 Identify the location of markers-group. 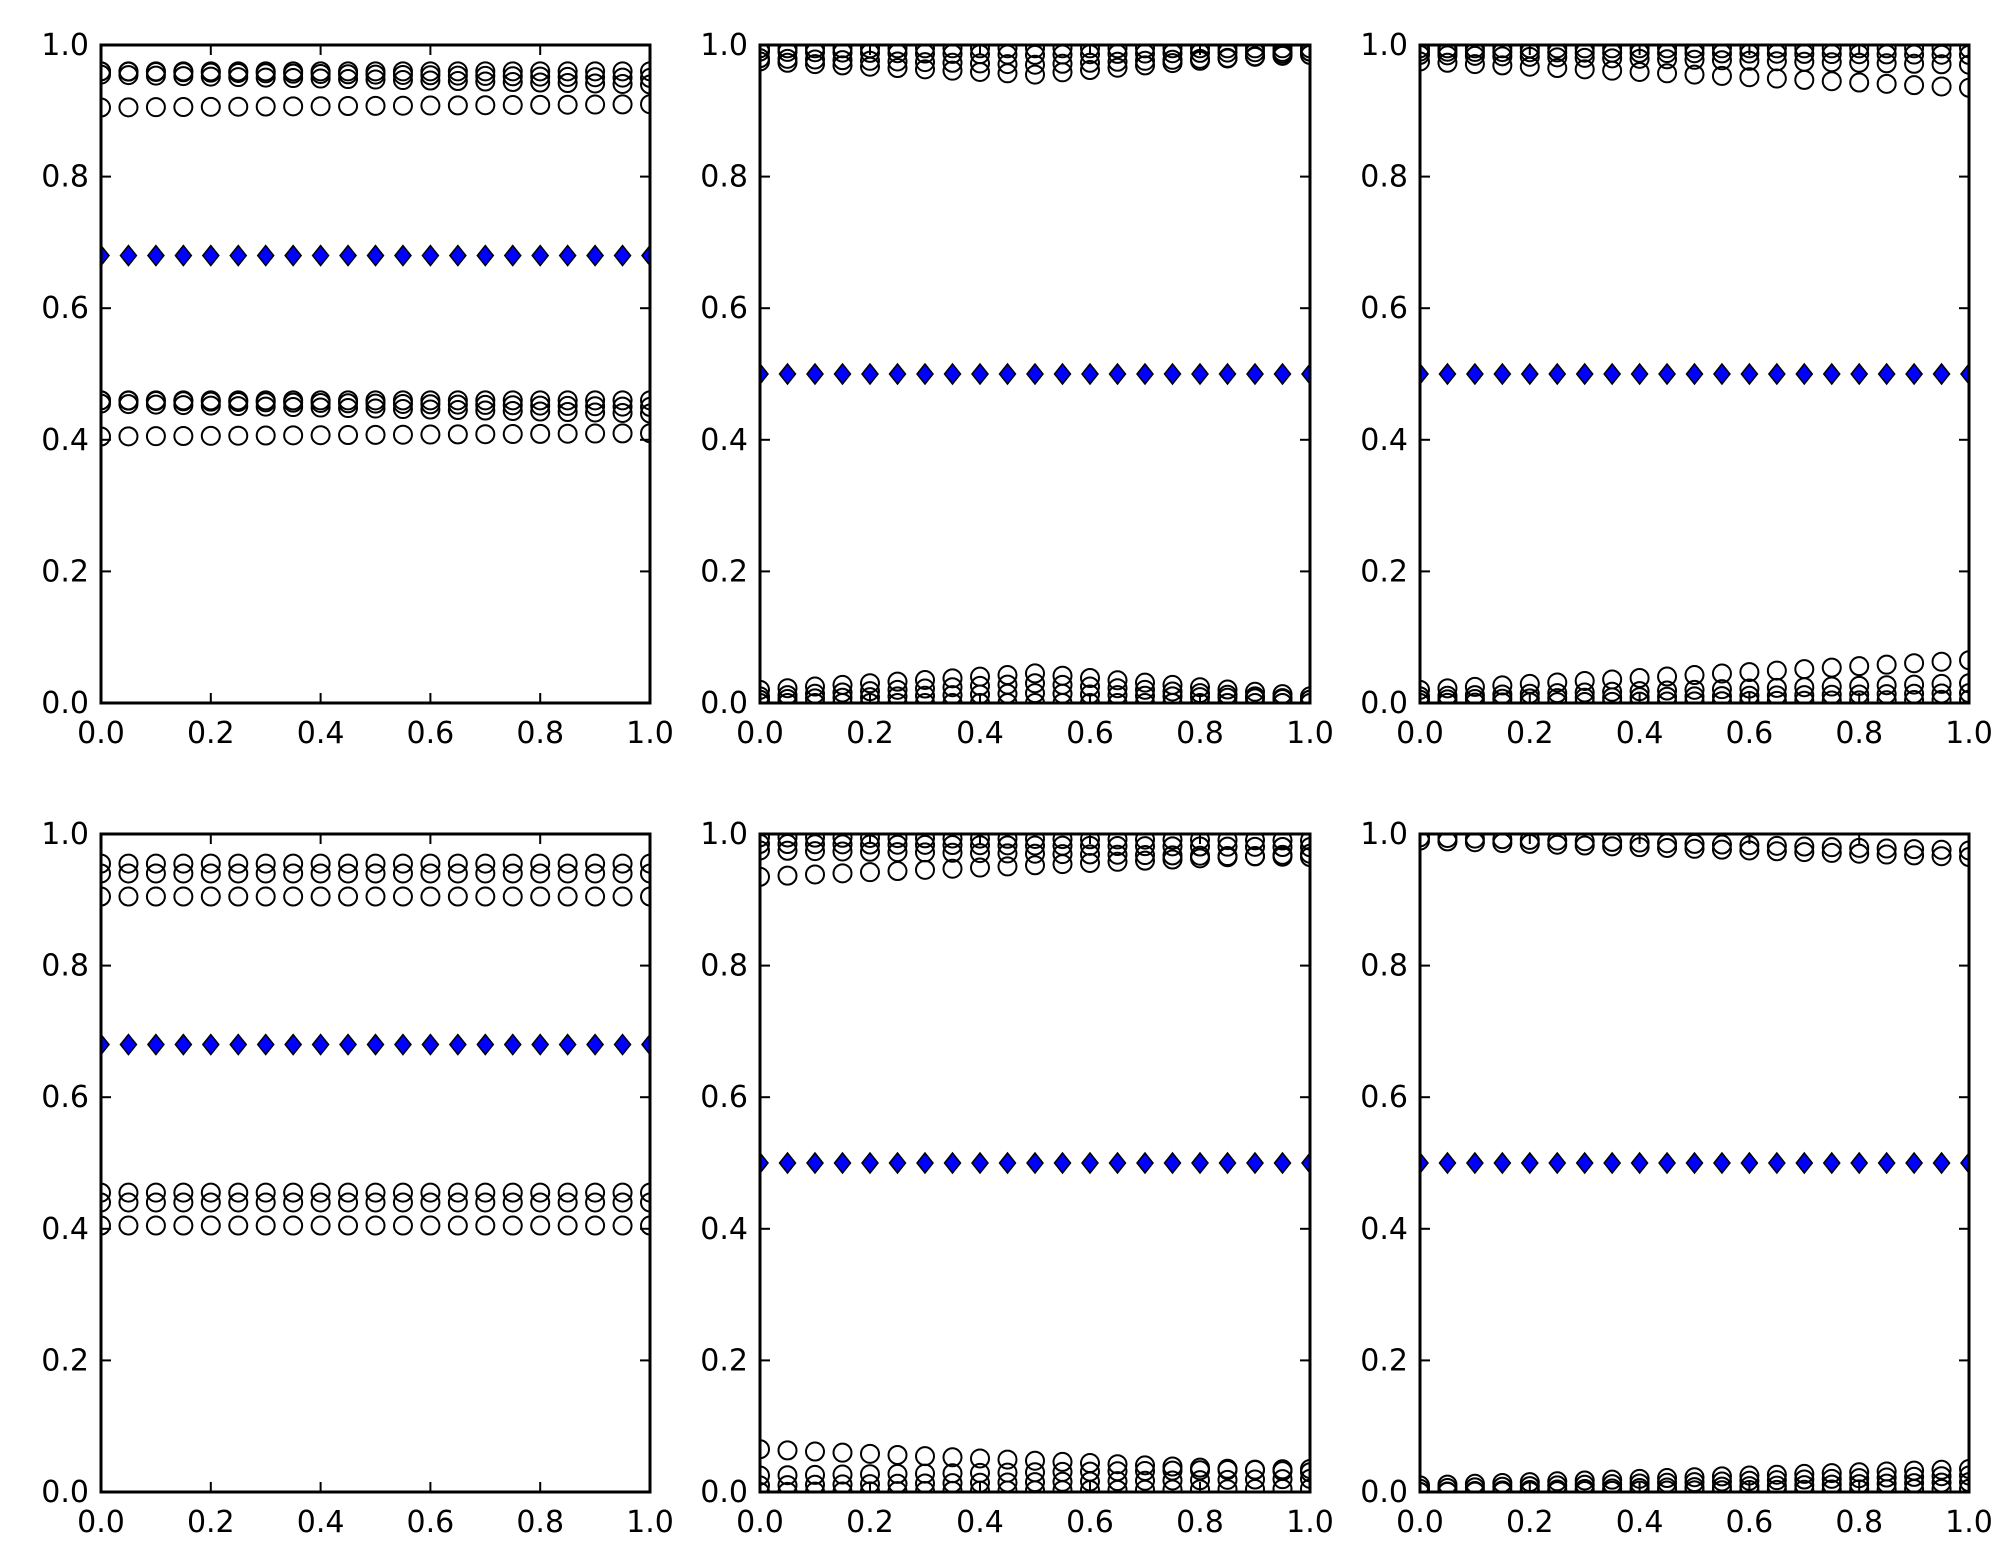
(1035, 1163).